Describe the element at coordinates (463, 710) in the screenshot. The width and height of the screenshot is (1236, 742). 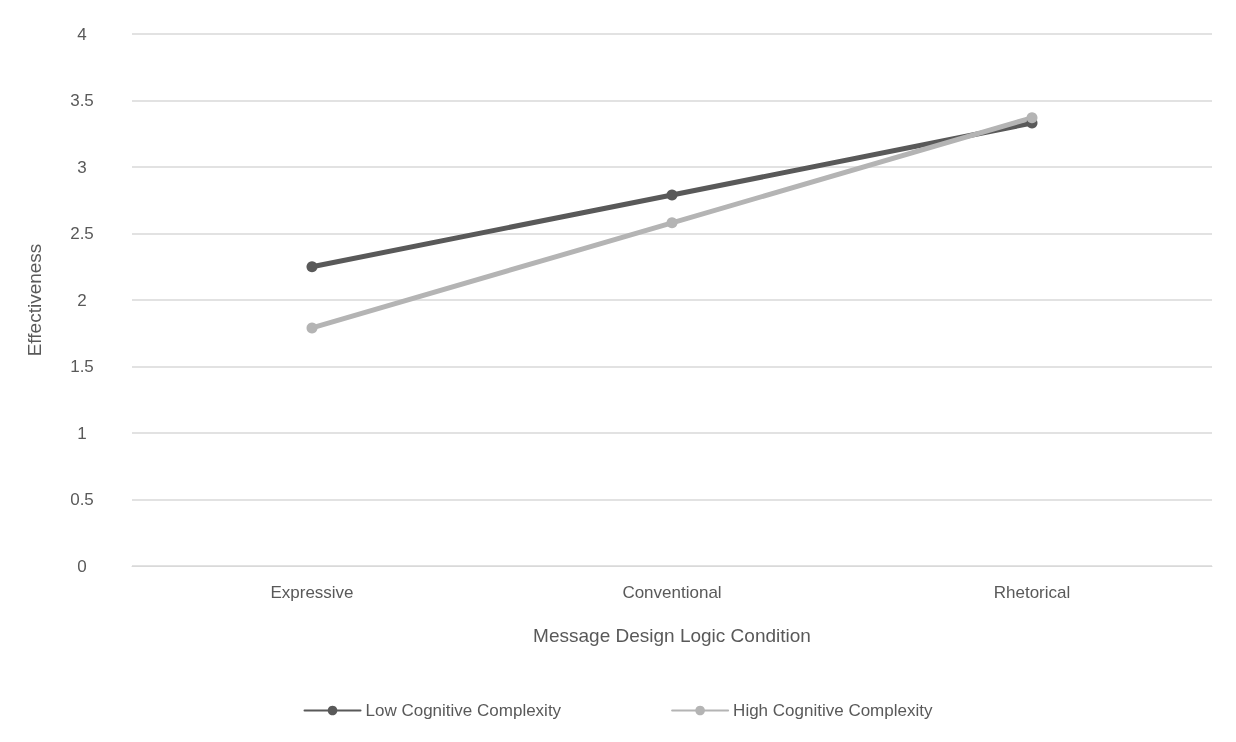
I see `legend-label: Low Cognitive Complexity` at that location.